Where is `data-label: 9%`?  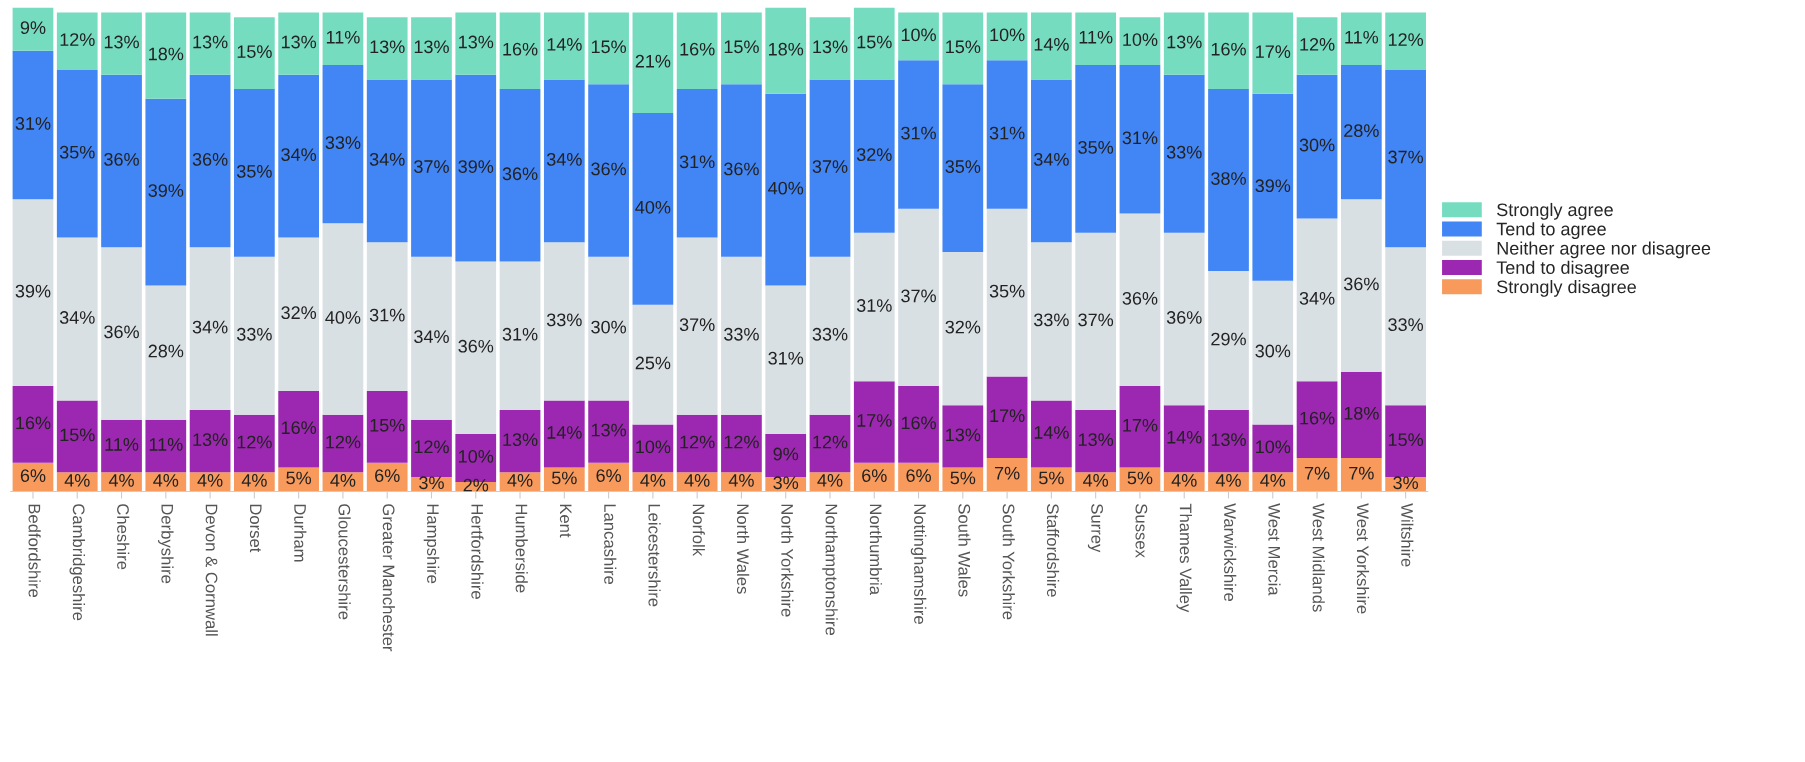
data-label: 9% is located at coordinates (786, 454).